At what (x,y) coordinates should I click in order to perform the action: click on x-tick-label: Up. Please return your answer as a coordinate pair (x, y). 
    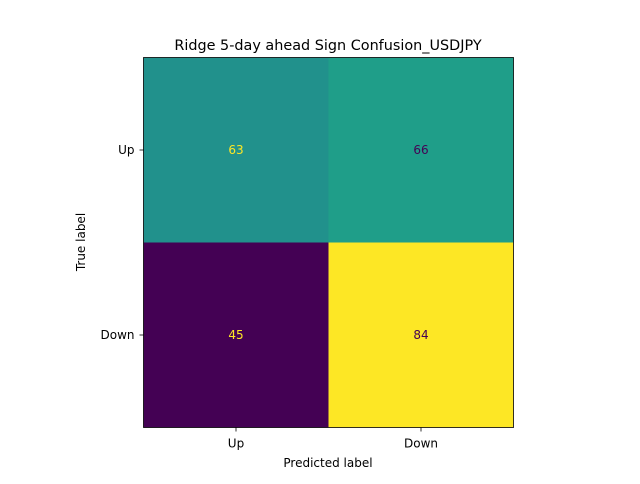
    Looking at the image, I should click on (236, 444).